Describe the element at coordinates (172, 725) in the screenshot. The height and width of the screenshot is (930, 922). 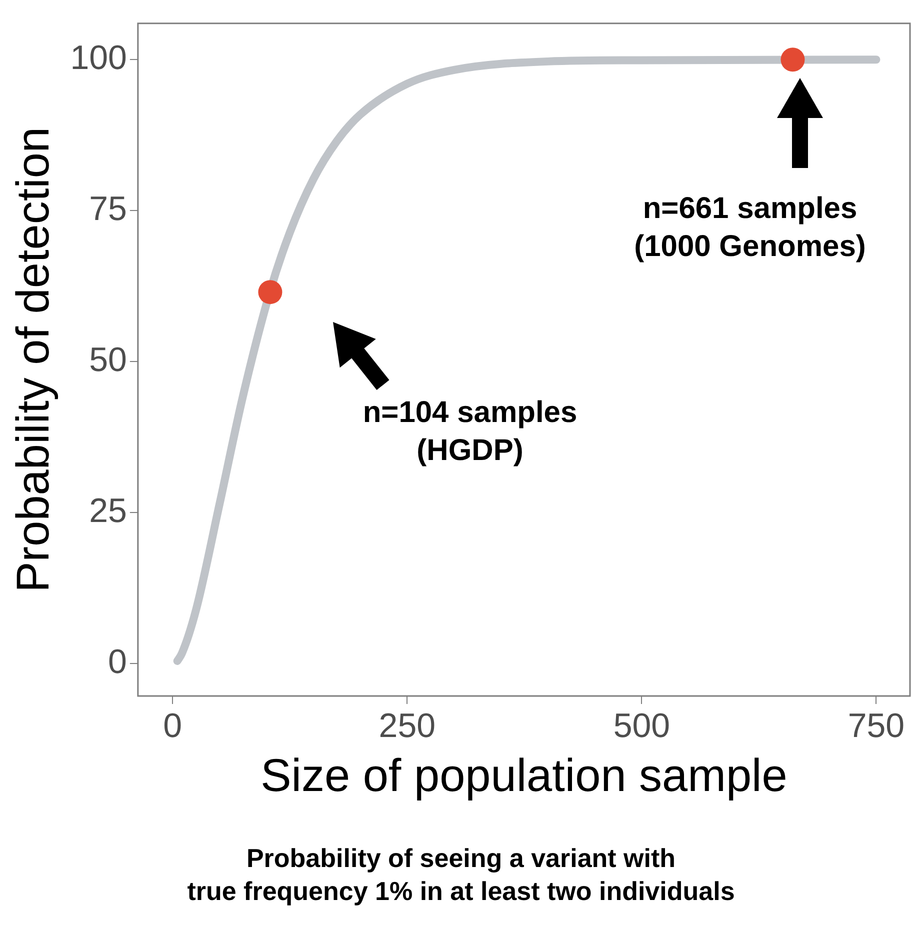
I see `x-tick-label: 0` at that location.